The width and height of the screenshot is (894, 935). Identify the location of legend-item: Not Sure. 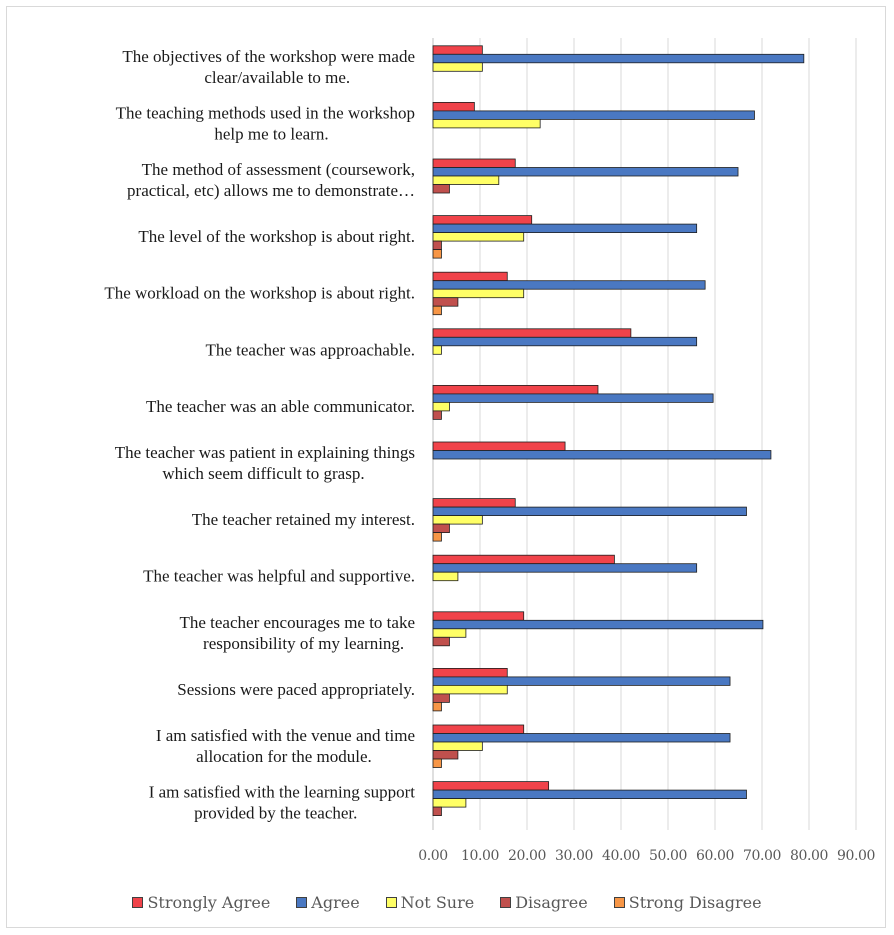
(430, 902).